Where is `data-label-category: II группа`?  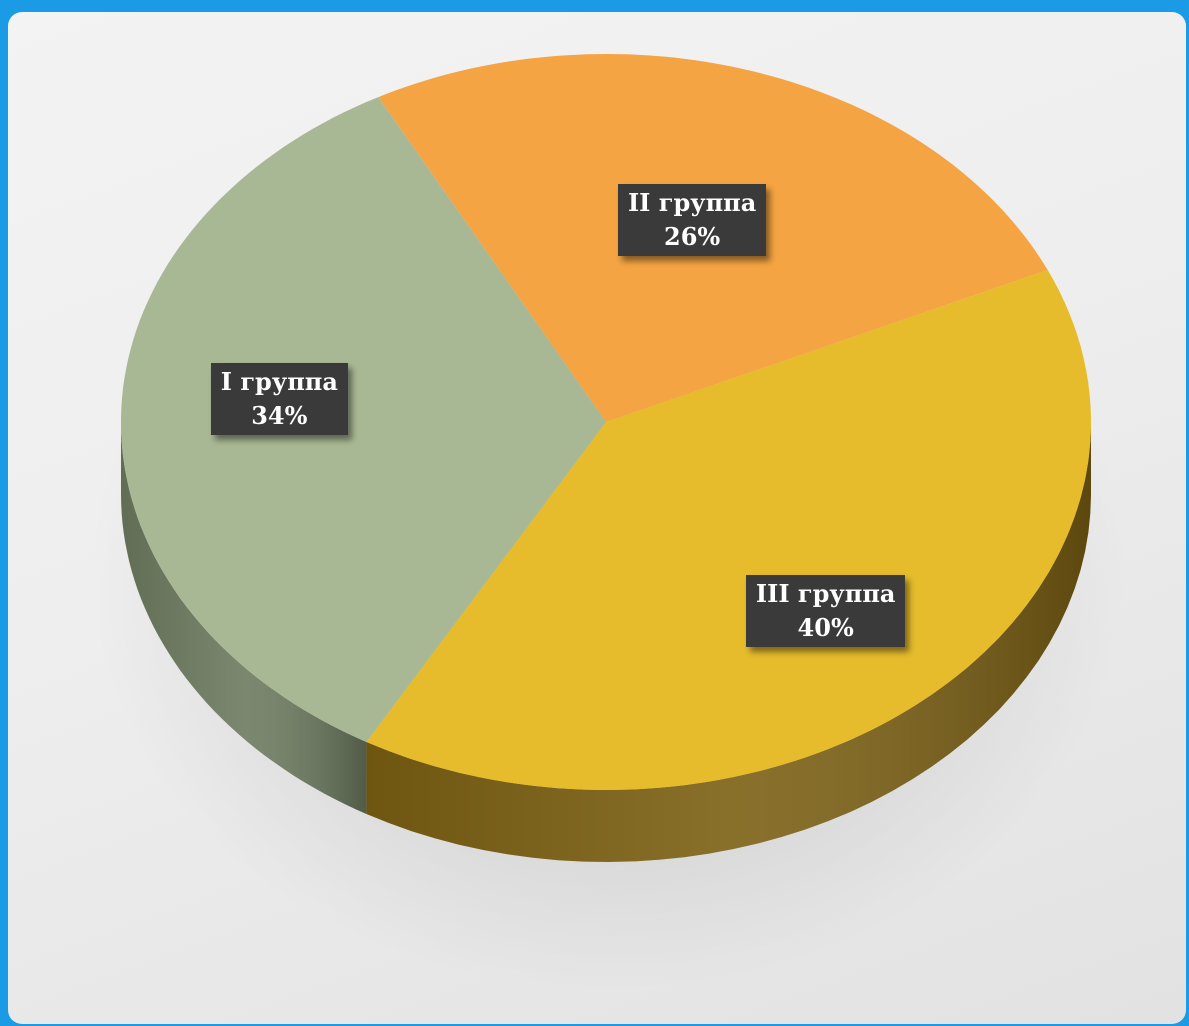
data-label-category: II группа is located at coordinates (692, 203).